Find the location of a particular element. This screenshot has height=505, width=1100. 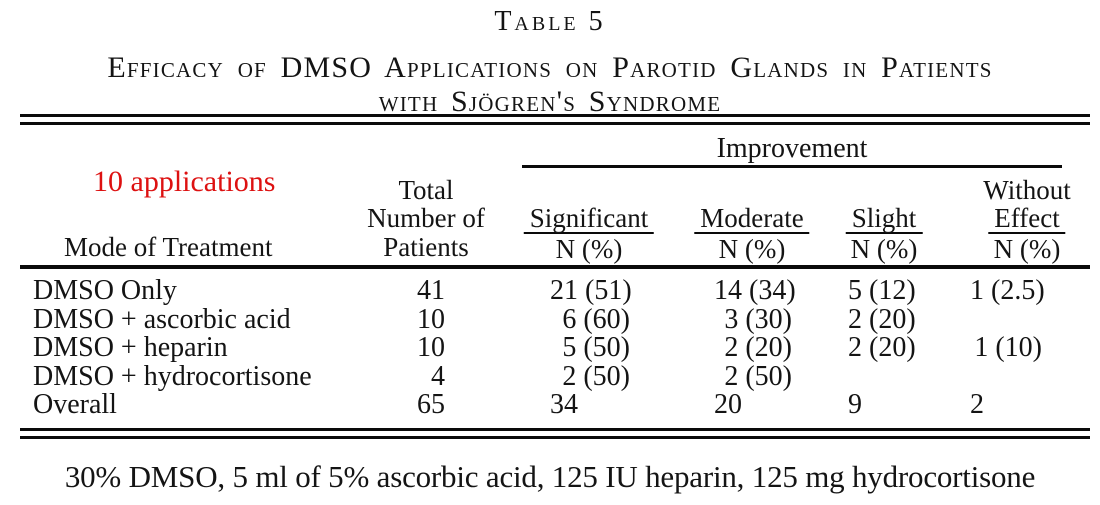

slight-label: Slight is located at coordinates (884, 219).